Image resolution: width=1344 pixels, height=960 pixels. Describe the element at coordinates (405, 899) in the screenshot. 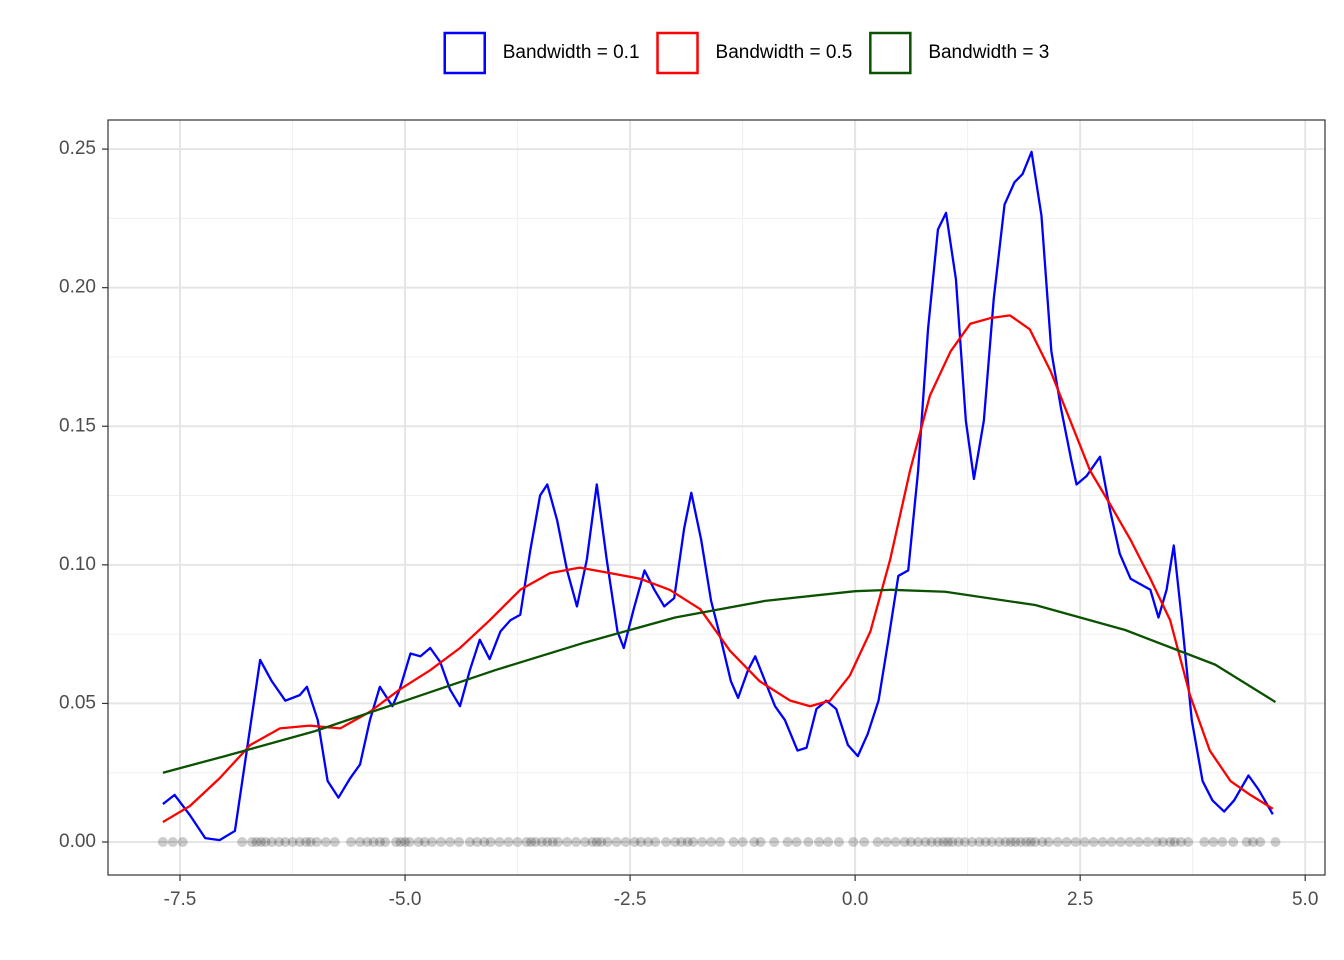

I see `x-tick-label: -5.0` at that location.